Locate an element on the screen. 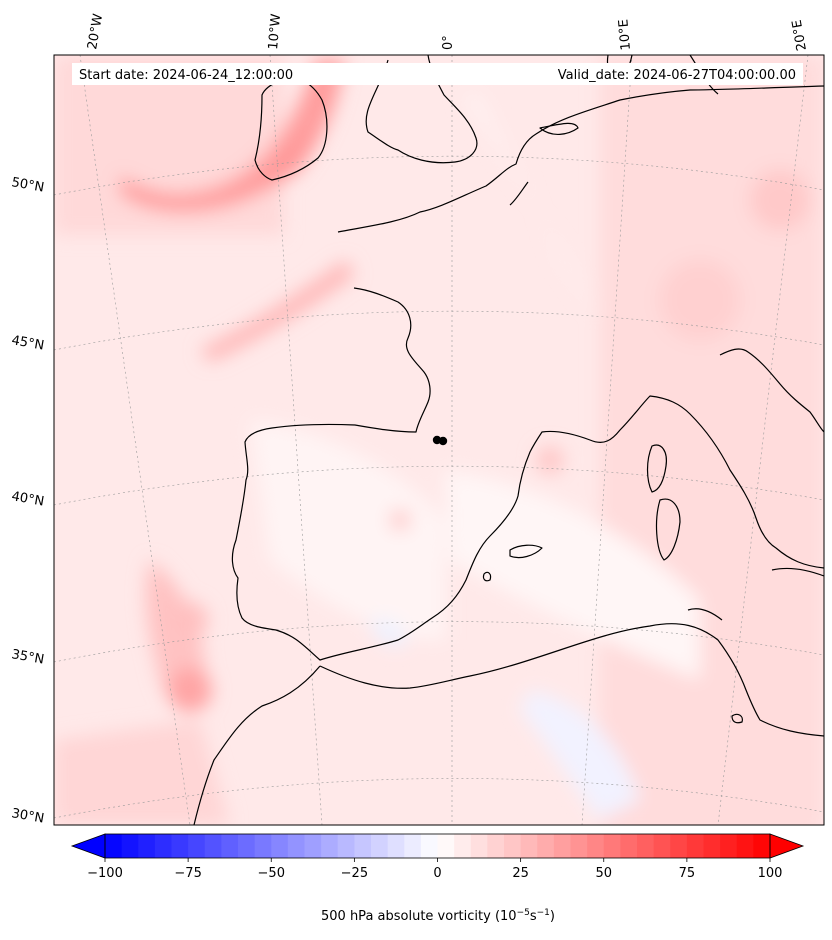 Image resolution: width=832 pixels, height=940 pixels. lat-label-30n: 30°N is located at coordinates (27, 816).